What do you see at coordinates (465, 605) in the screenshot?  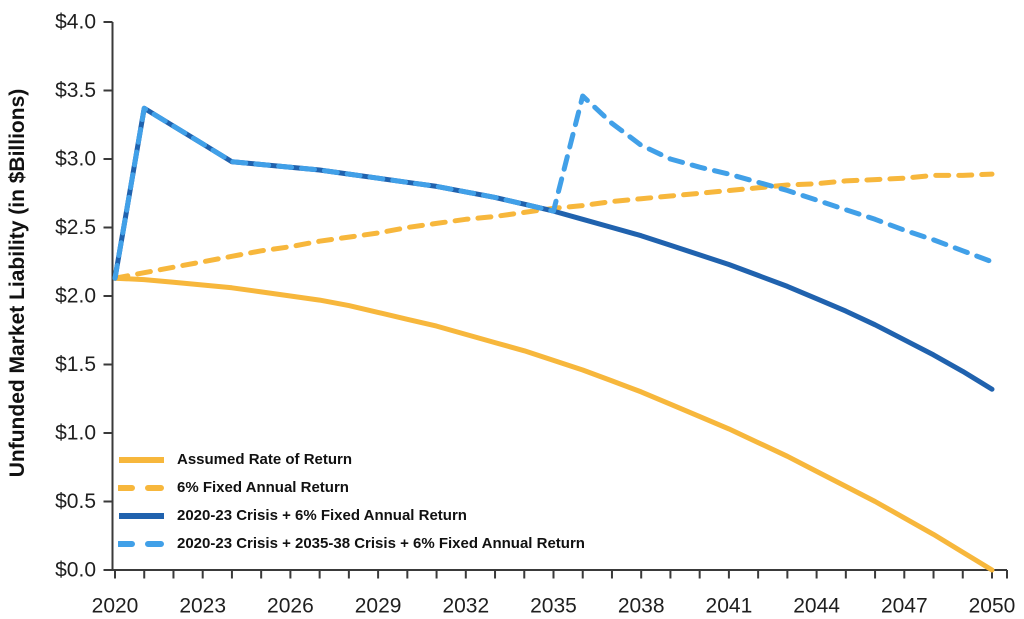 I see `x-tick-label: 2032` at bounding box center [465, 605].